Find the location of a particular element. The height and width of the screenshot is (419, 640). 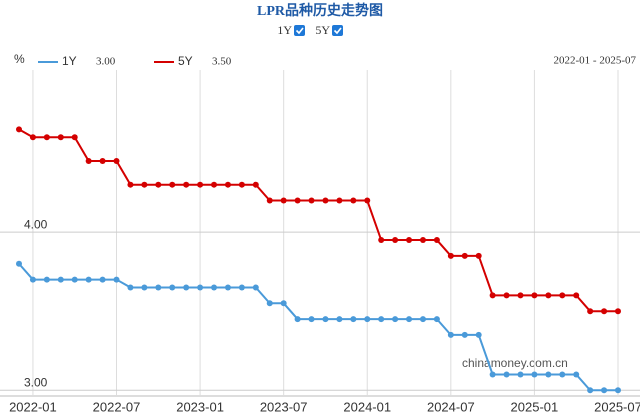

x-tick-label: 2025-07 is located at coordinates (617, 406).